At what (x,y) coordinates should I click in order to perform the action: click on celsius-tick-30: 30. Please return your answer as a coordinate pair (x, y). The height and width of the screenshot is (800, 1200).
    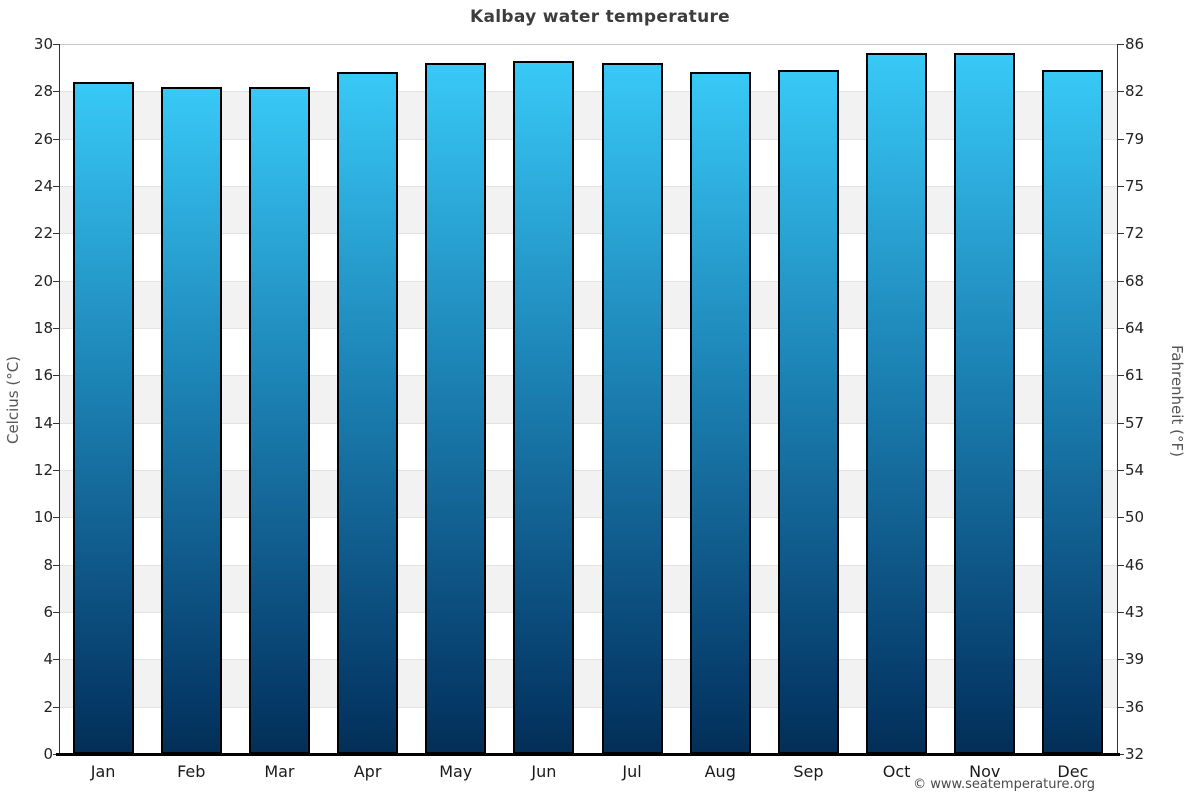
    Looking at the image, I should click on (43, 44).